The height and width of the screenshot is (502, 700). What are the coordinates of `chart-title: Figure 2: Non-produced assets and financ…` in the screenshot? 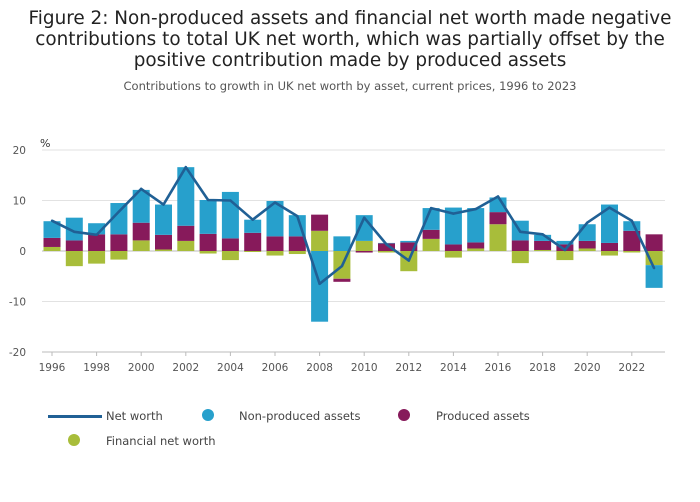 It's located at (350, 39).